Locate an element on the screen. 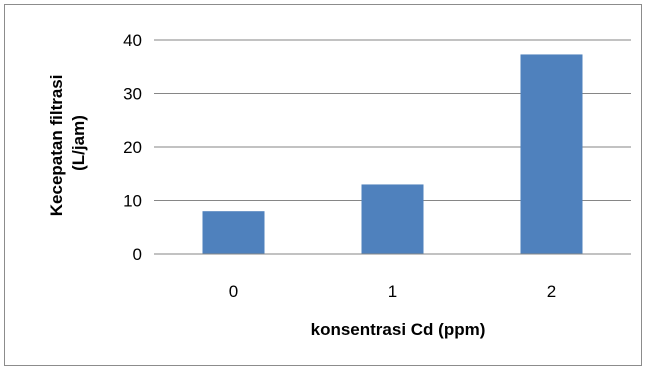  y-tick-labels: 0 10 20 30 40 is located at coordinates (132, 147).